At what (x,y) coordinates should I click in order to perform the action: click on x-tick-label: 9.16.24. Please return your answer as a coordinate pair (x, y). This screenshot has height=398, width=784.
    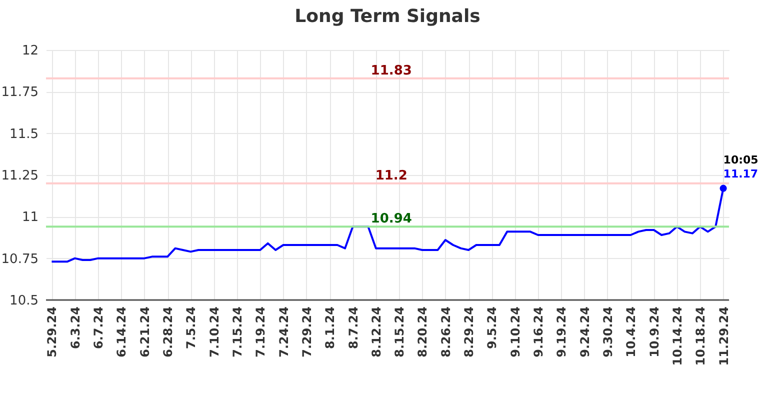
    Looking at the image, I should click on (539, 332).